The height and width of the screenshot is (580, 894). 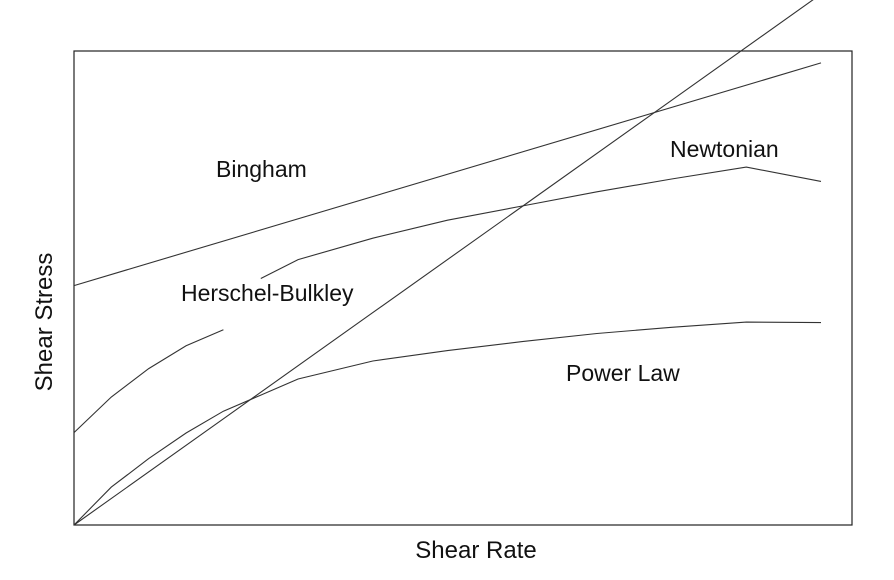 I want to click on power-law-label: Power Law, so click(x=623, y=373).